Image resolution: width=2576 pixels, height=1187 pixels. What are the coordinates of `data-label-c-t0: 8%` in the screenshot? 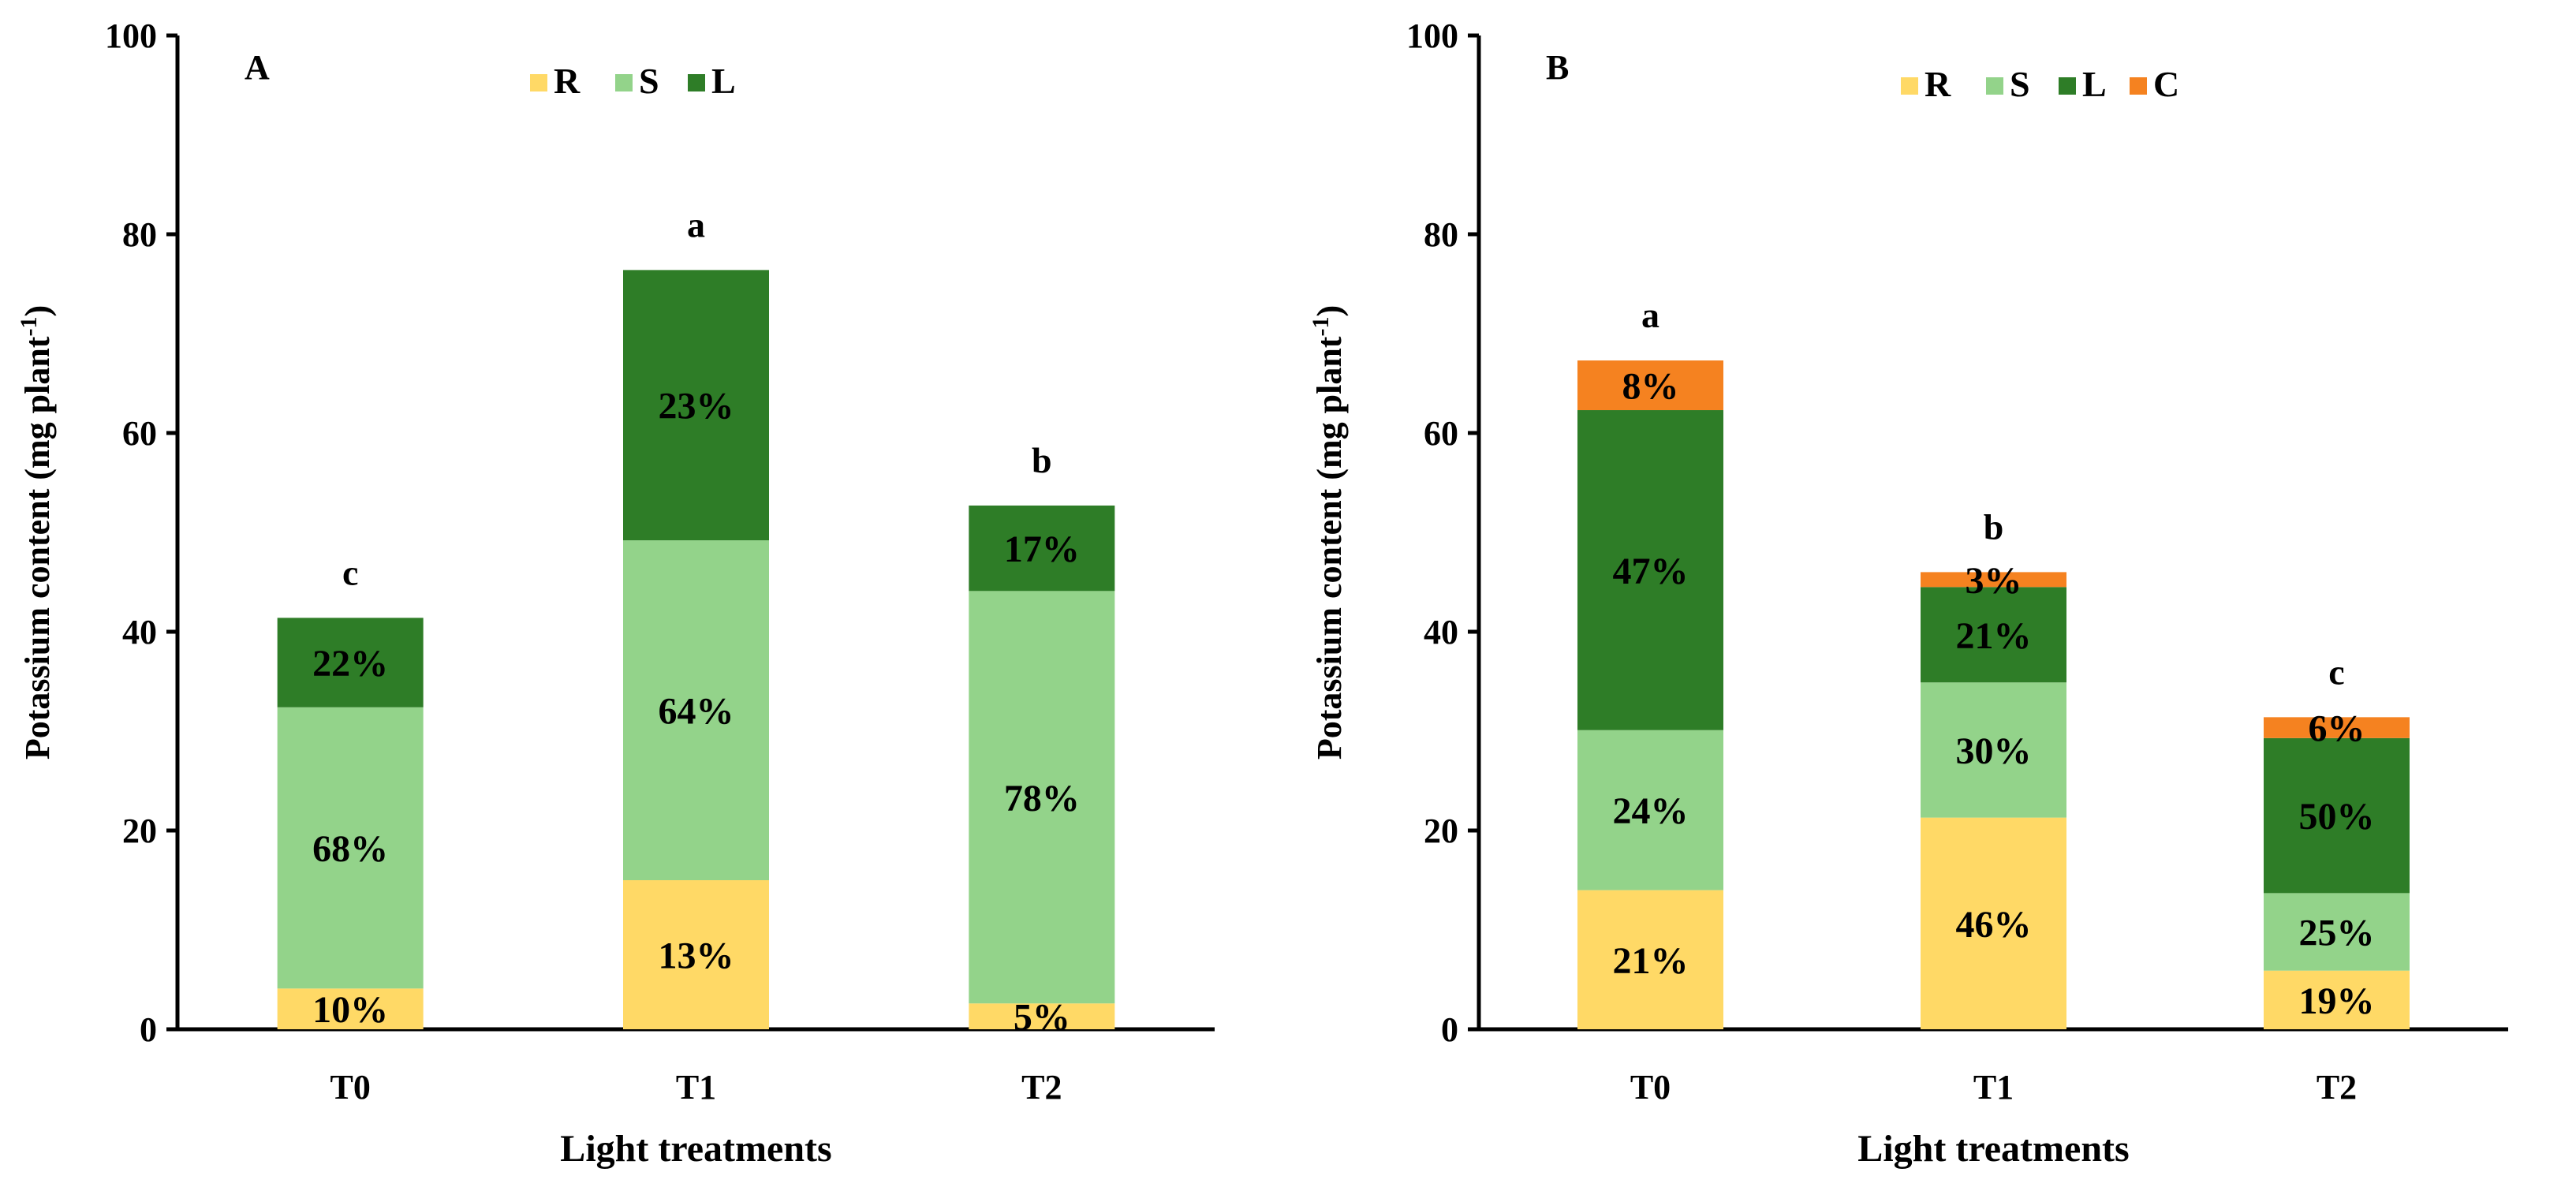 It's located at (1650, 387).